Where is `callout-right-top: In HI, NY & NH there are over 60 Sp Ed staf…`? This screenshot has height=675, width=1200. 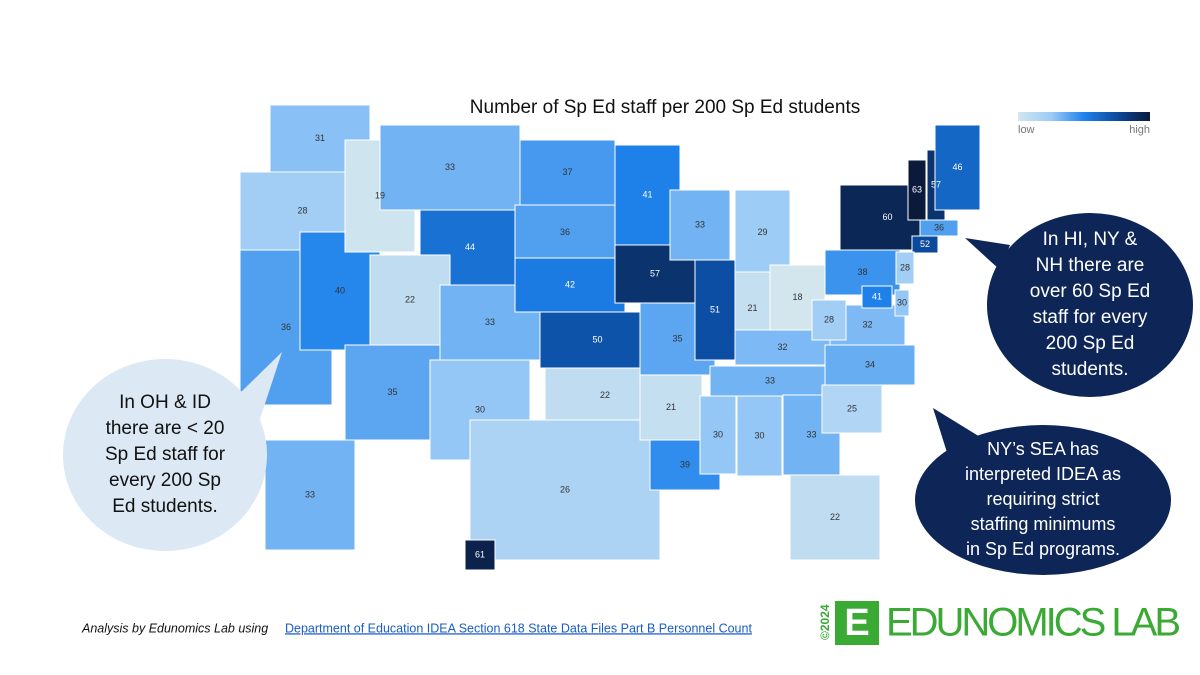 callout-right-top: In HI, NY & NH there are over 60 Sp Ed staf… is located at coordinates (1079, 305).